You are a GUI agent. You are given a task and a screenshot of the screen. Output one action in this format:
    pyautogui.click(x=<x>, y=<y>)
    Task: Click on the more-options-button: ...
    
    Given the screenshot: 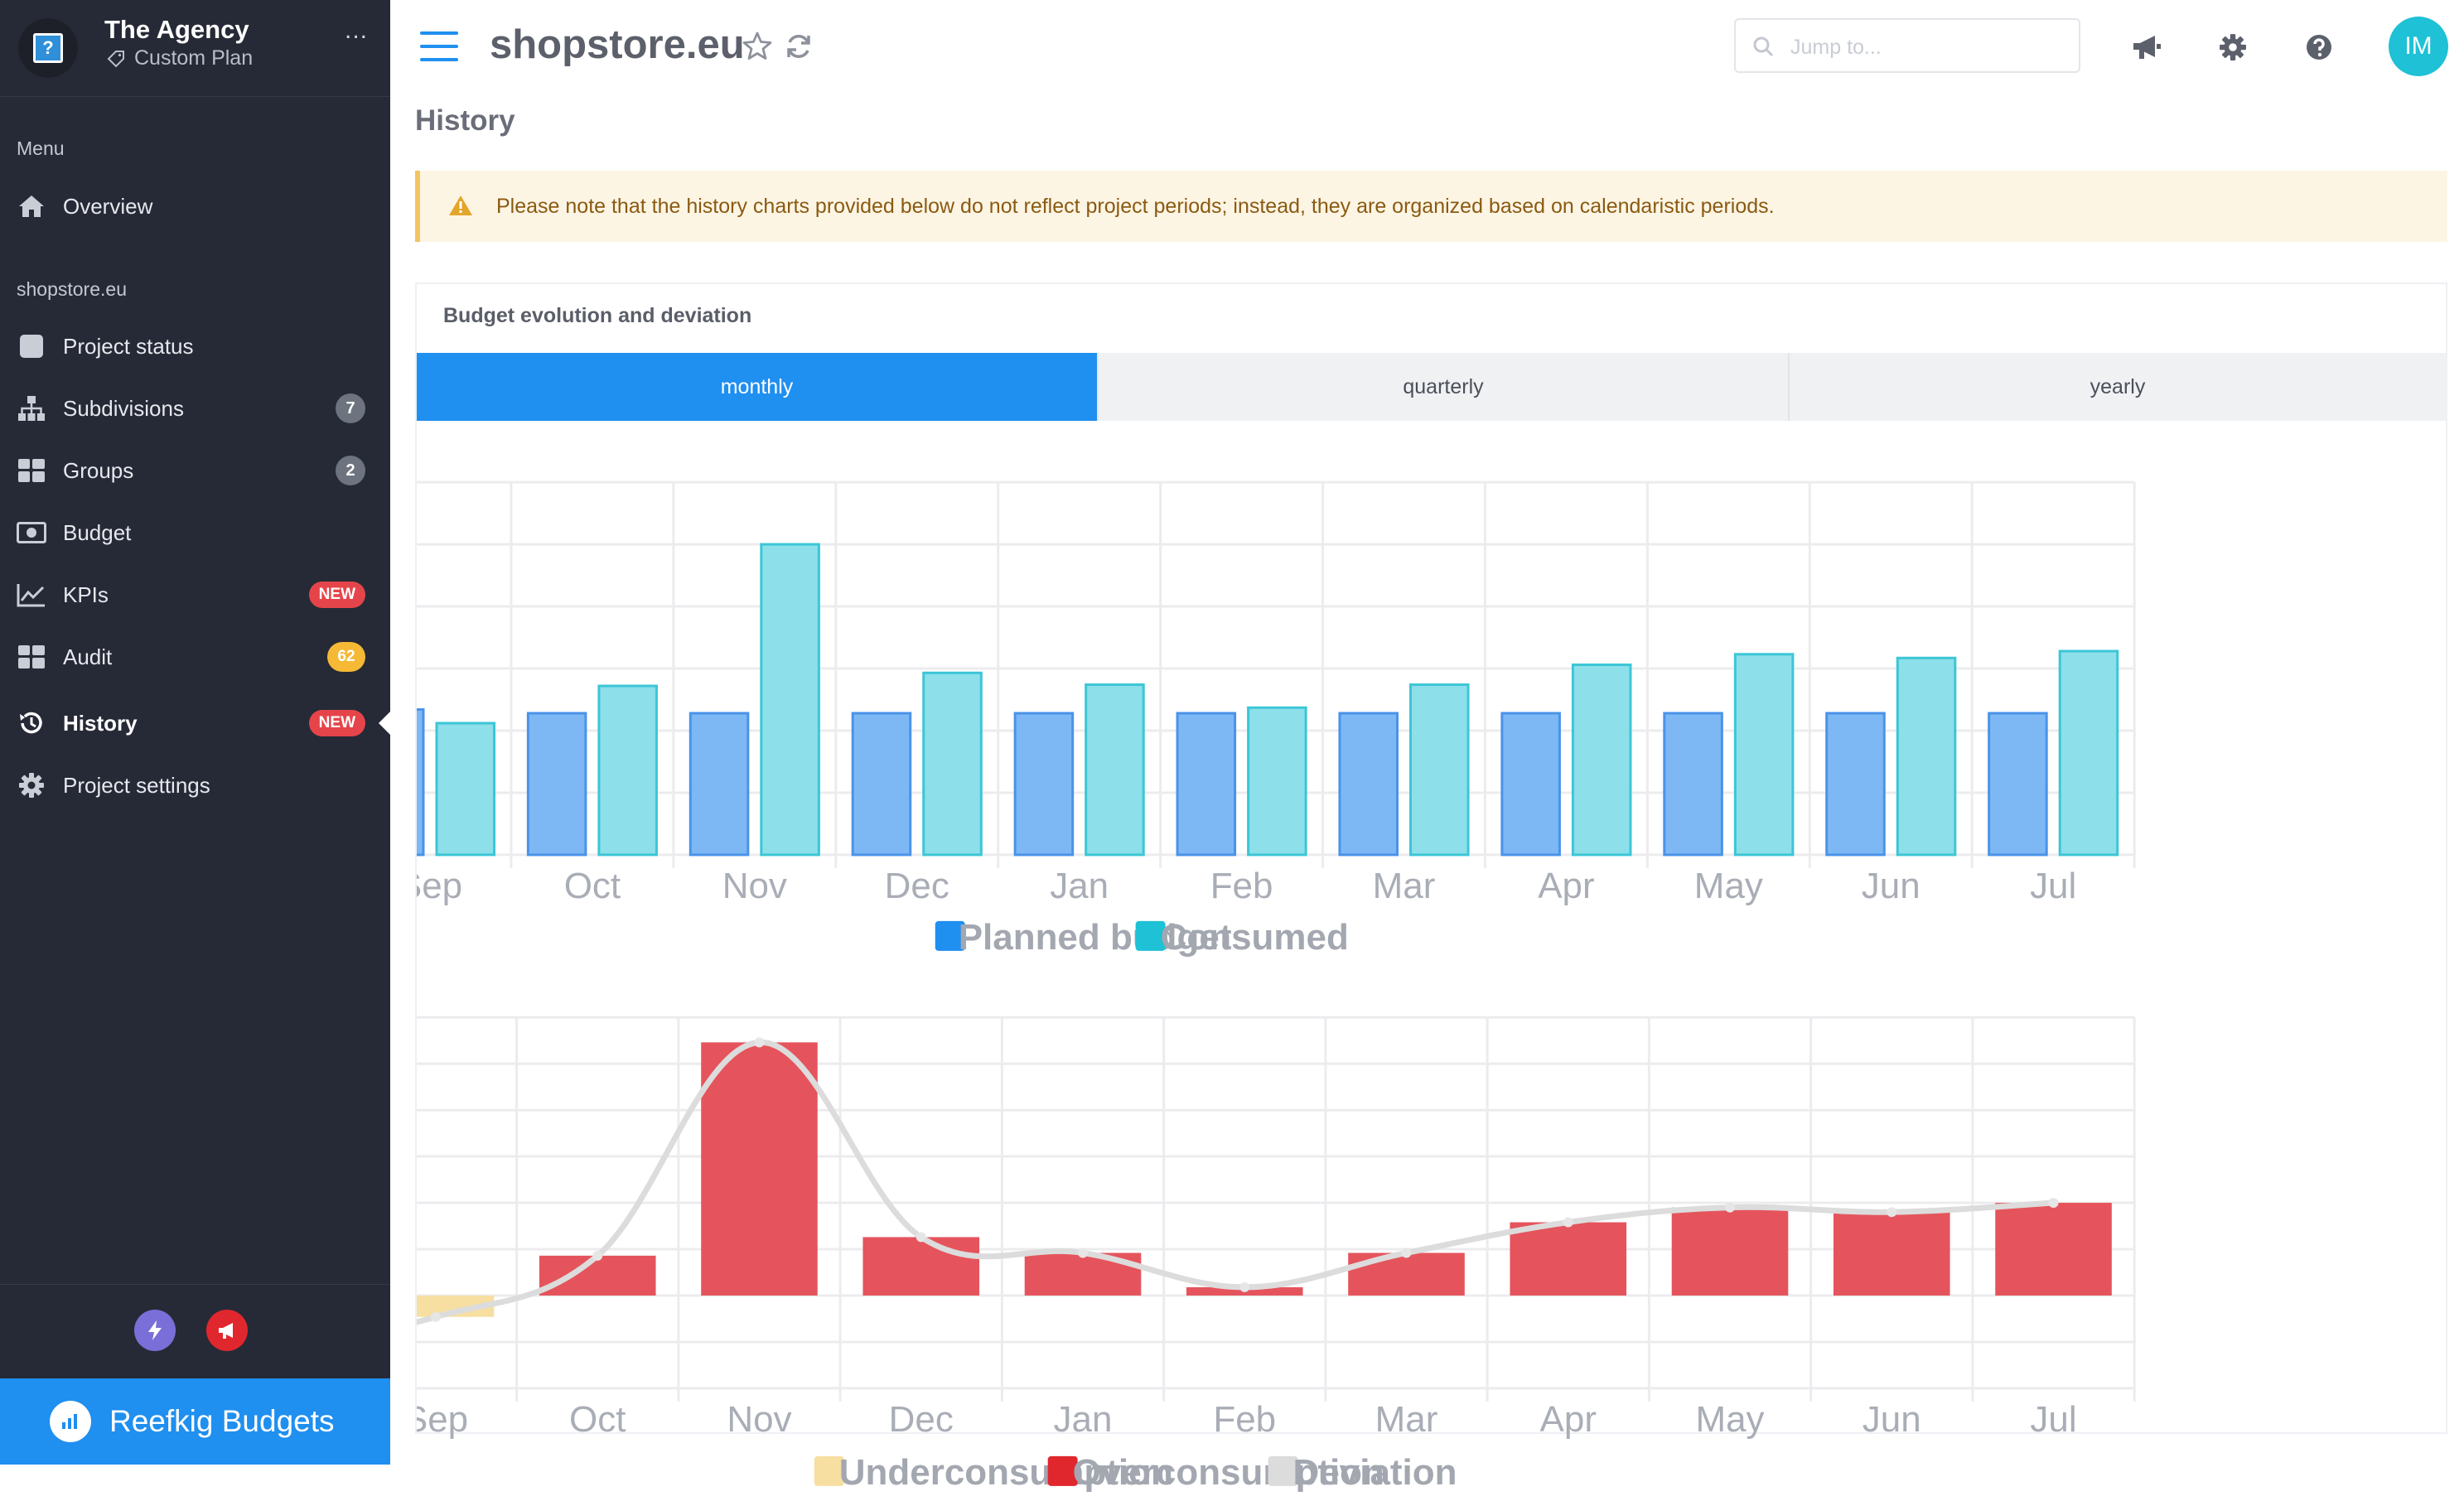 What is the action you would take?
    pyautogui.click(x=357, y=30)
    